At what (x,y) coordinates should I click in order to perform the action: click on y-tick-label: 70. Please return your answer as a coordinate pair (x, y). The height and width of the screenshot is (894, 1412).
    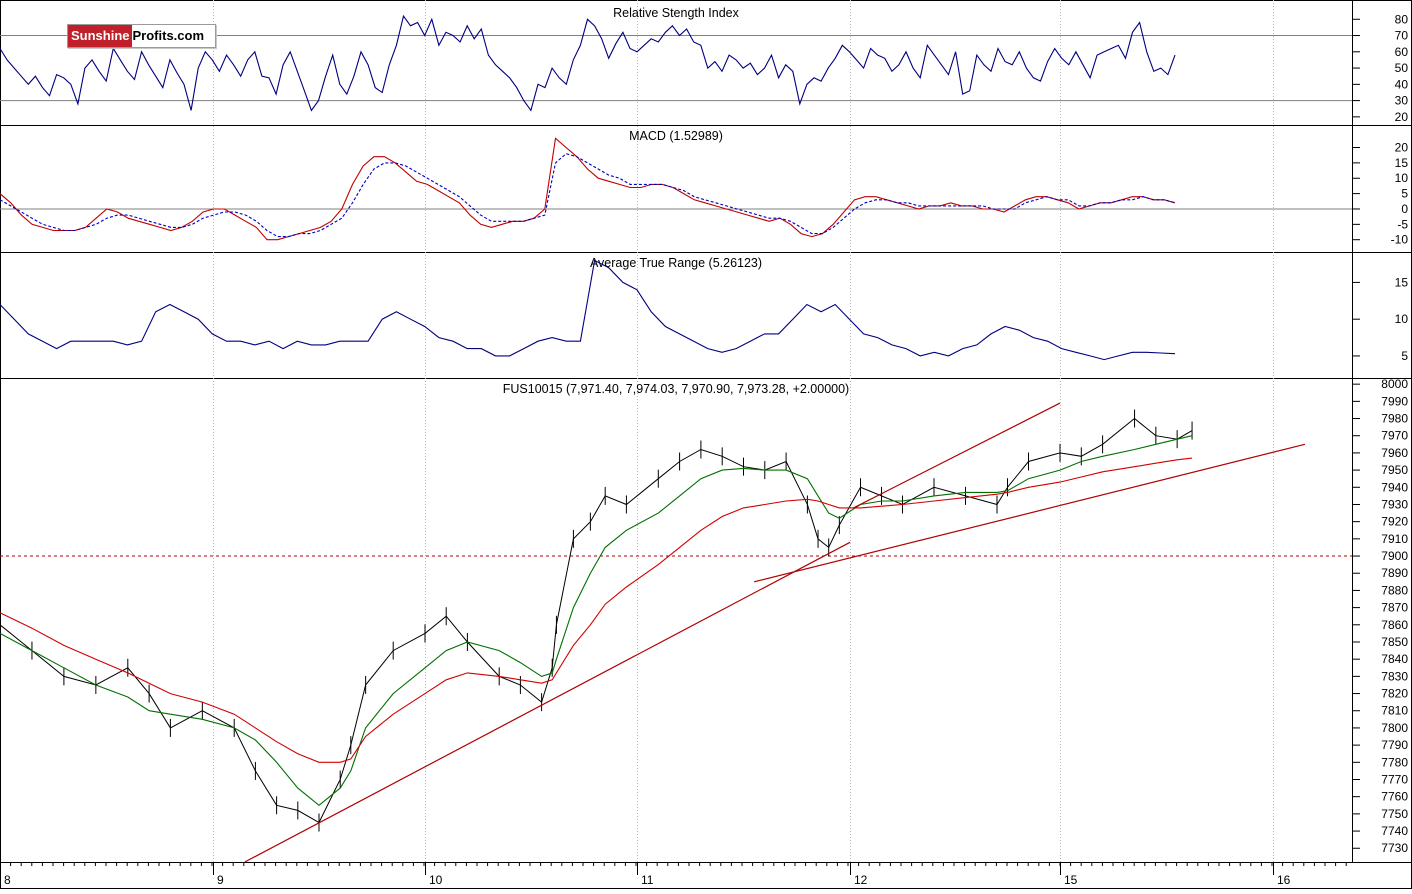
    Looking at the image, I should click on (1402, 36).